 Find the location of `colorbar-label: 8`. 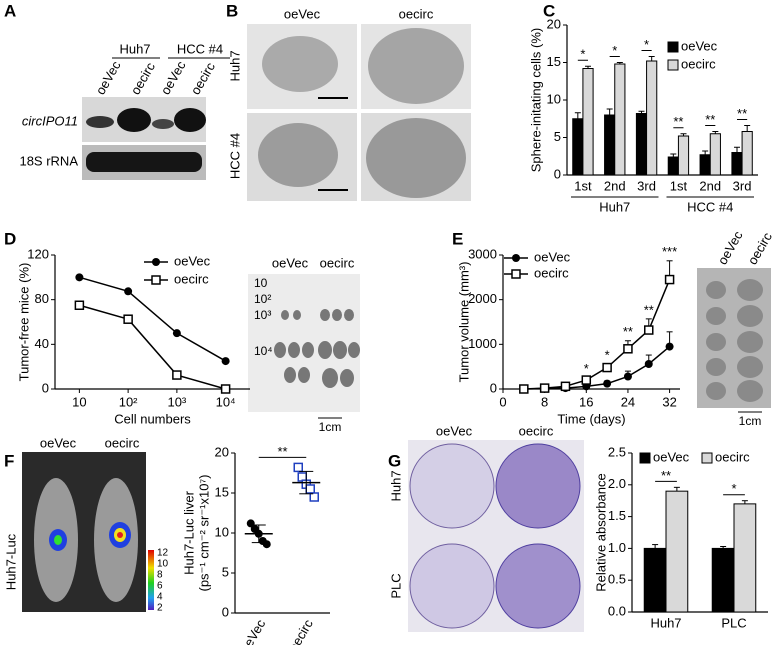

colorbar-label: 8 is located at coordinates (160, 575).